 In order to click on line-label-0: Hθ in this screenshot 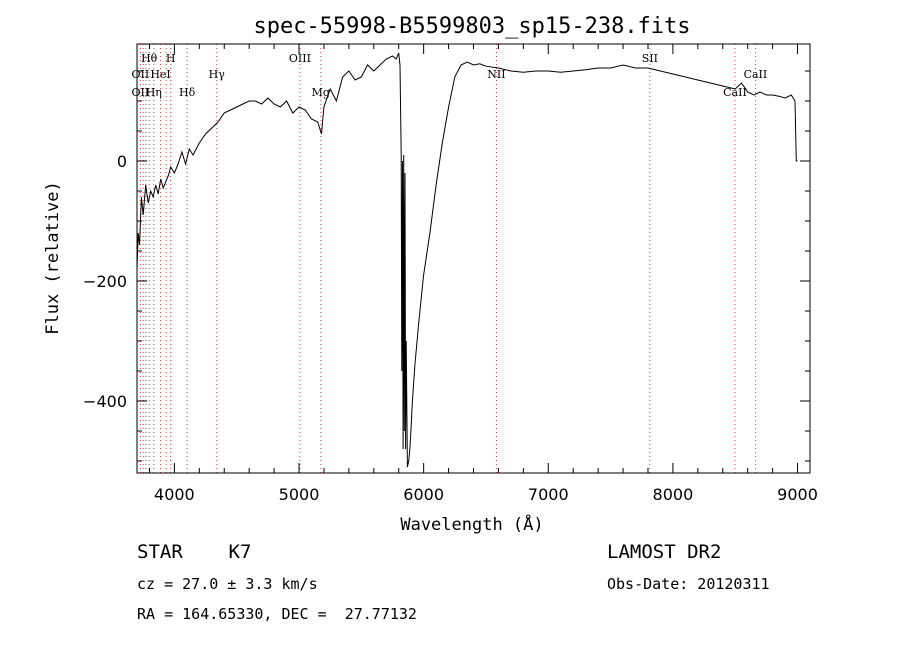, I will do `click(149, 58)`.